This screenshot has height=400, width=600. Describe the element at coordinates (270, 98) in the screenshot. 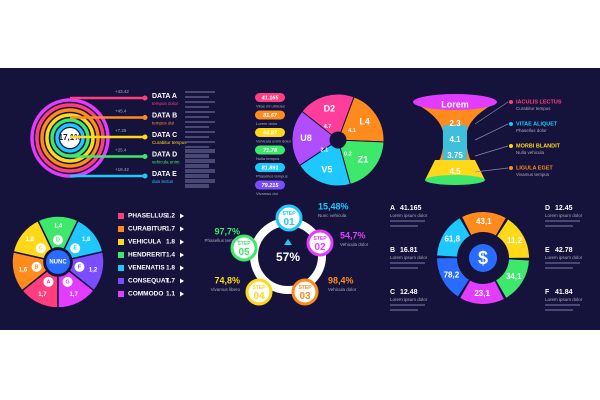

I see `pill-value: 41.165` at that location.